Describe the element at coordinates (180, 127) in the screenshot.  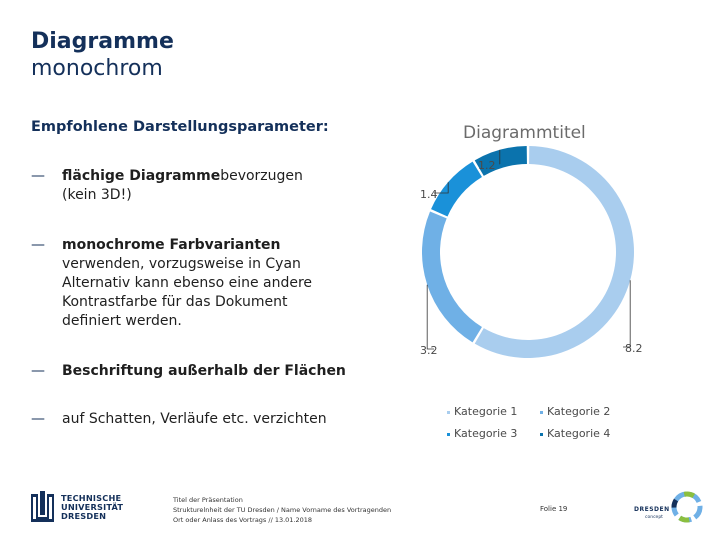
I see `section-heading: Empfohlene Darstellungsparameter:` at that location.